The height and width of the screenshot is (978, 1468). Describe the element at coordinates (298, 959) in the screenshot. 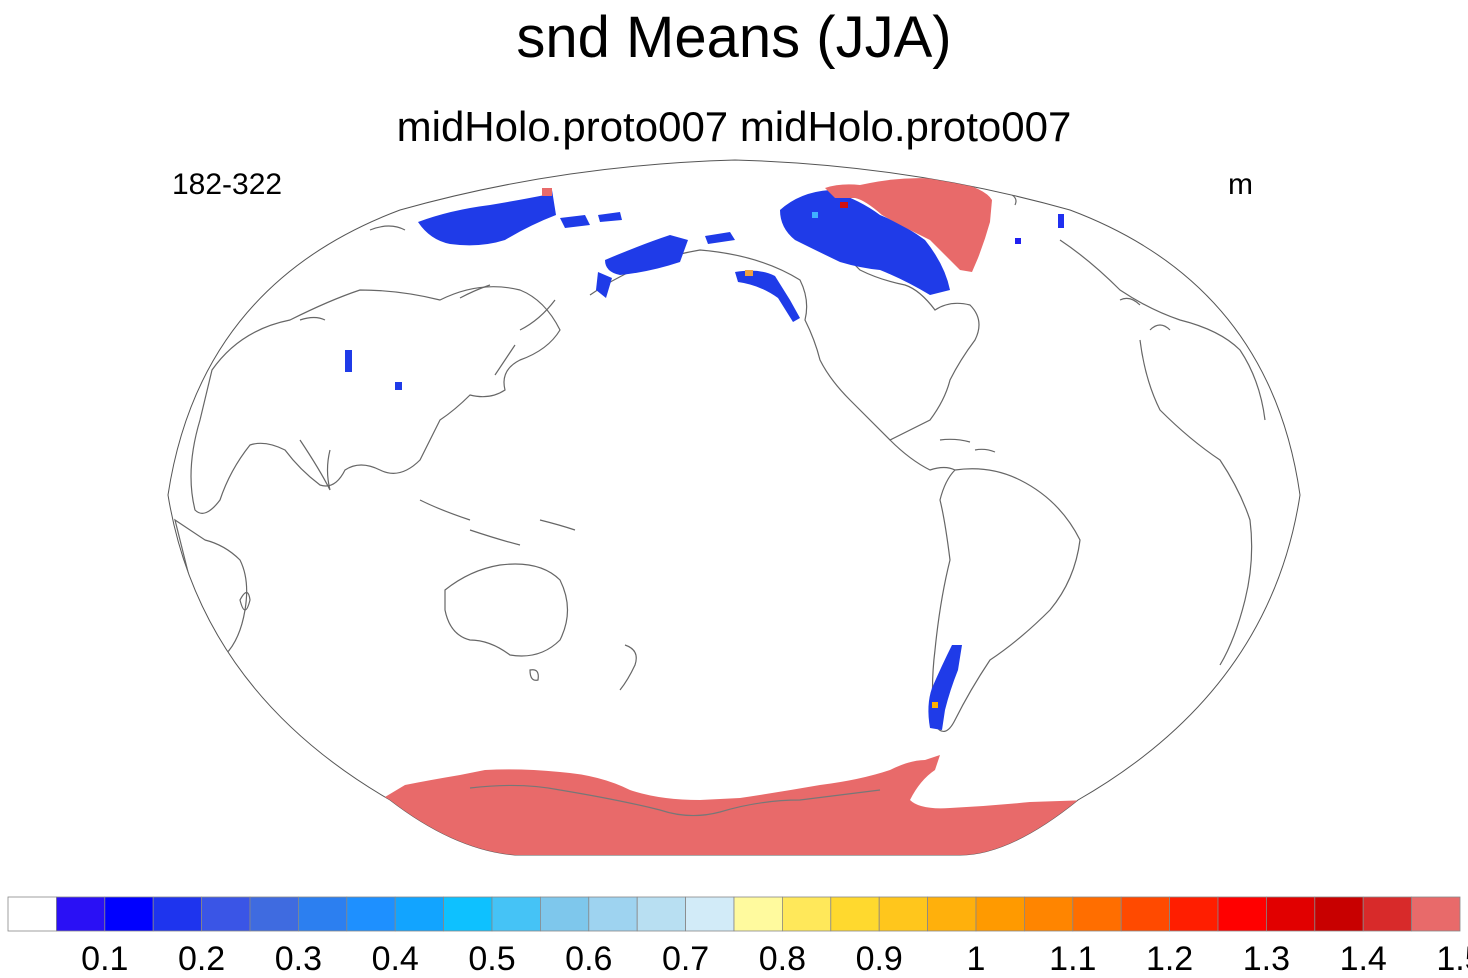

I see `colorbar-label: 0.3` at that location.